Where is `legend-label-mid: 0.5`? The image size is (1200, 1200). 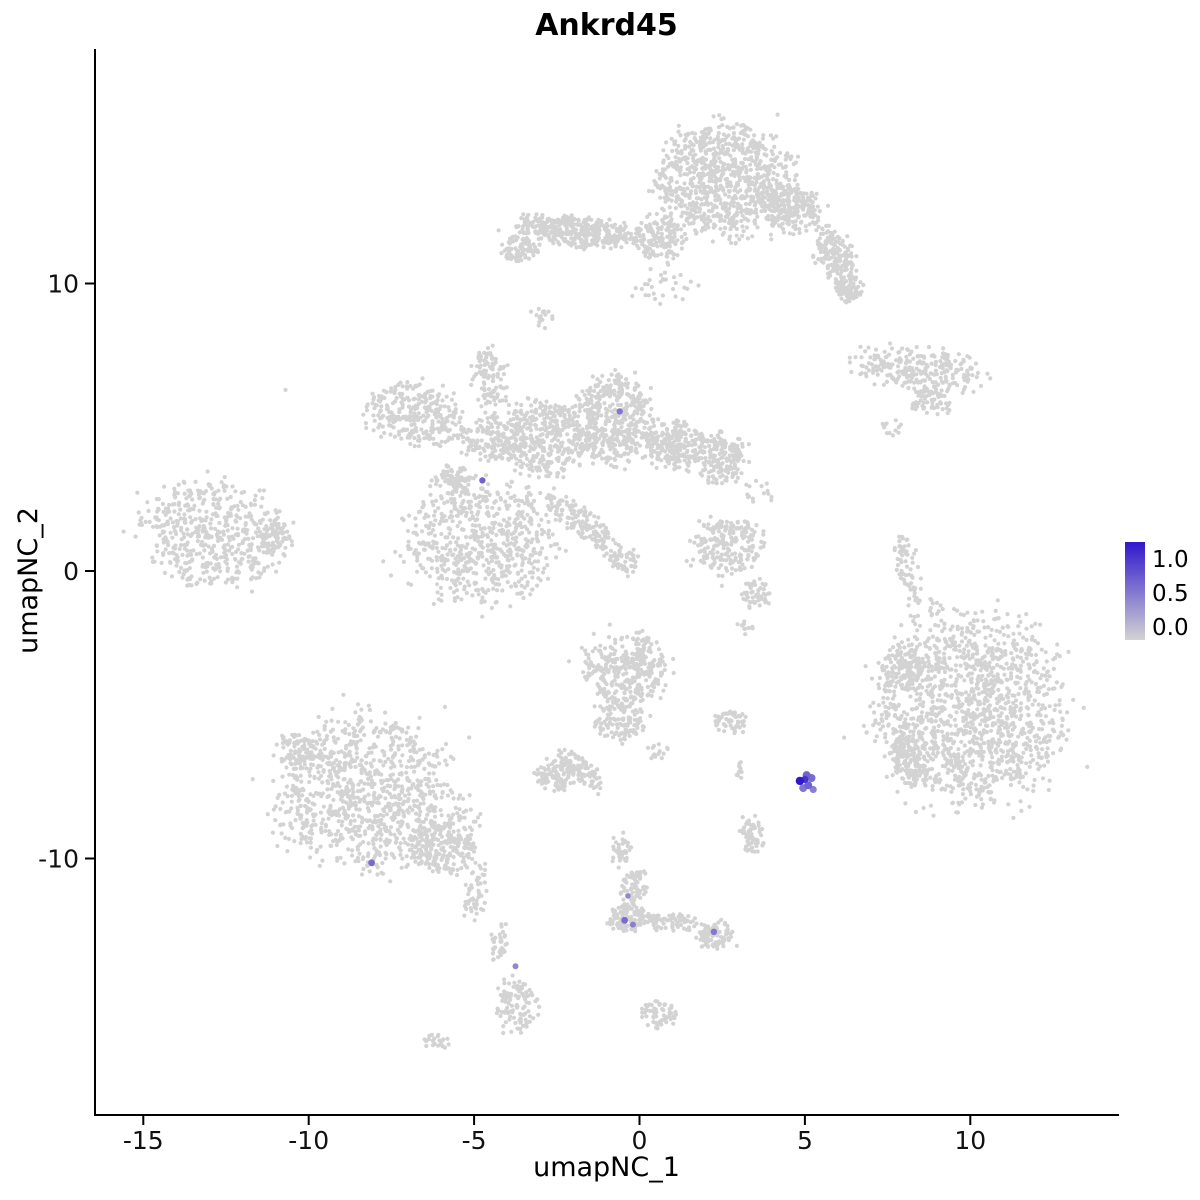
legend-label-mid: 0.5 is located at coordinates (1170, 593).